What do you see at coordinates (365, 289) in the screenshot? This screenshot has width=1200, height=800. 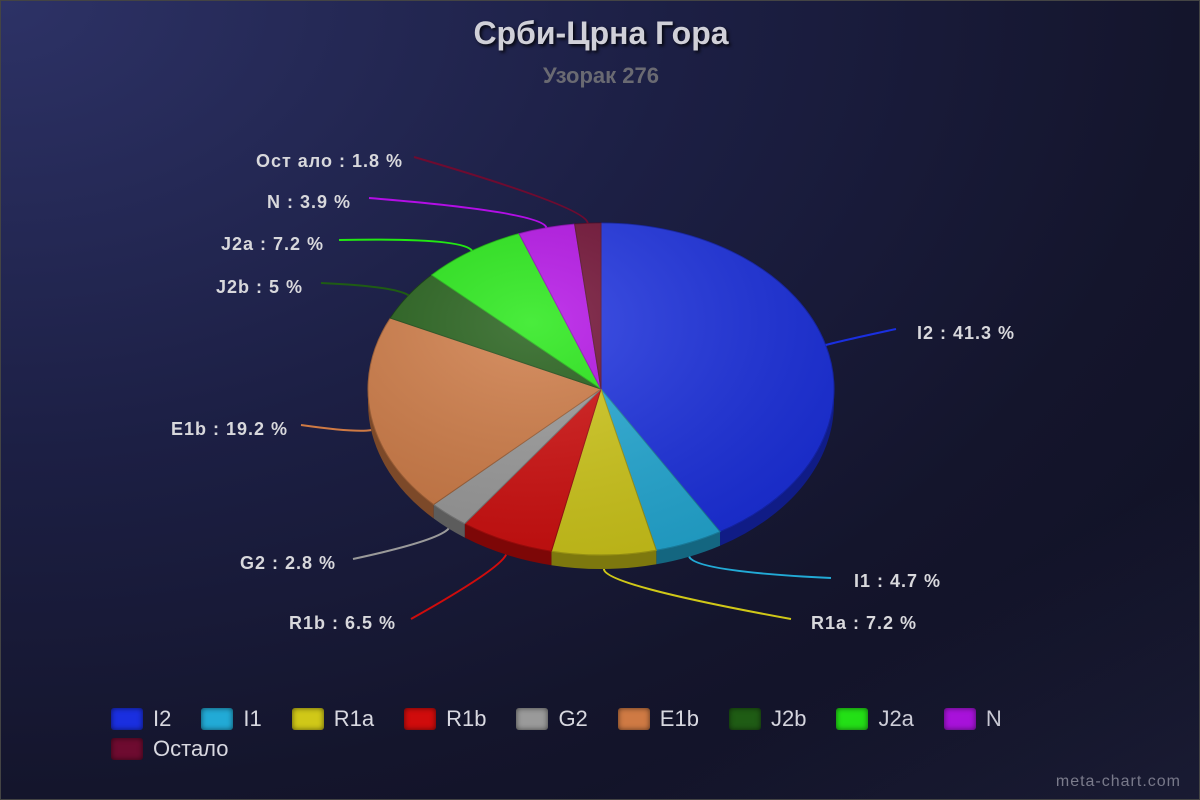 I see `leader-line-J2b` at bounding box center [365, 289].